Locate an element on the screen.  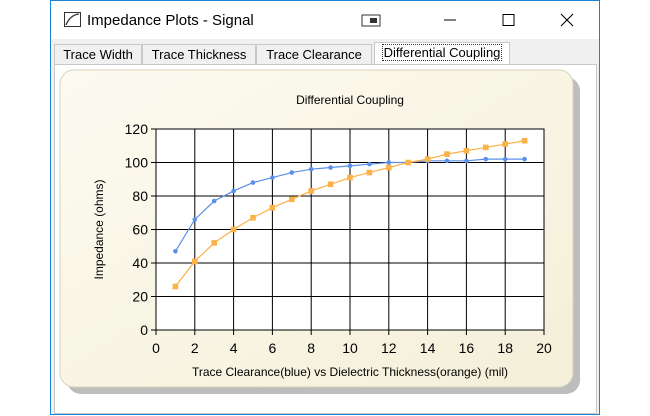
x-tick-label: 4 is located at coordinates (234, 348).